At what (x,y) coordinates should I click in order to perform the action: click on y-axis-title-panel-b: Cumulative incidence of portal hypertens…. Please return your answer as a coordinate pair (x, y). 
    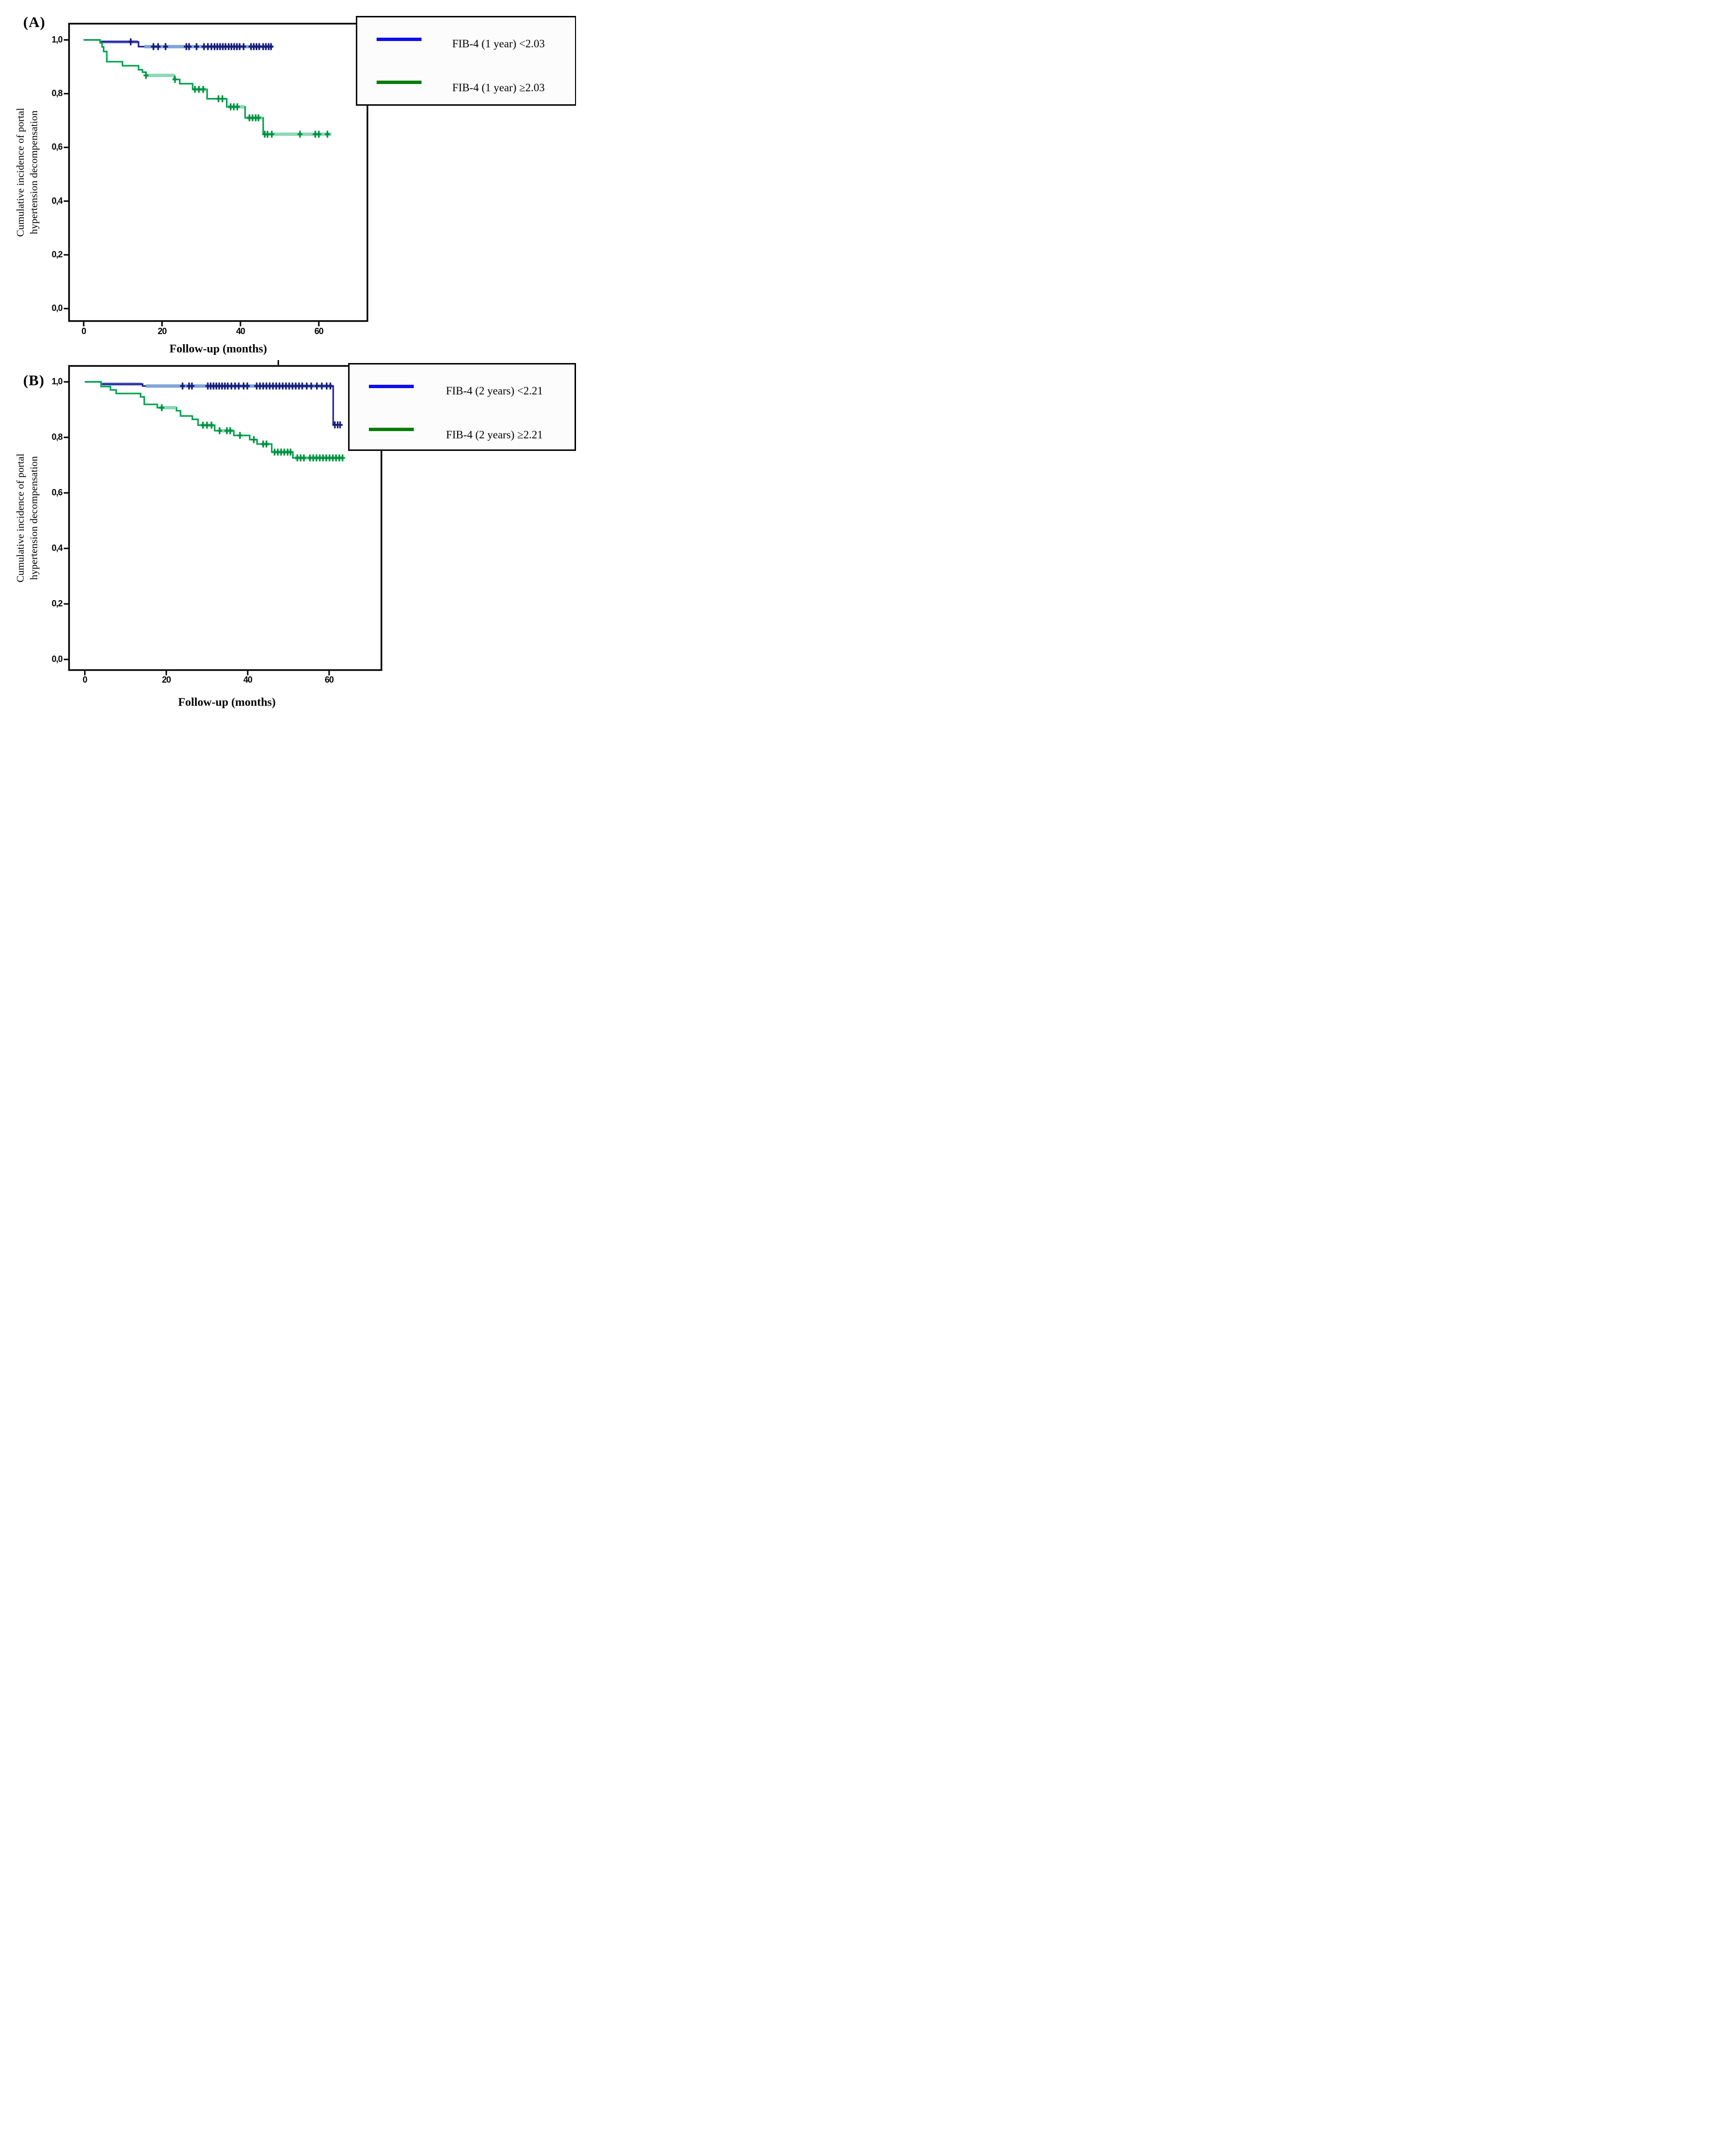
    Looking at the image, I should click on (27, 519).